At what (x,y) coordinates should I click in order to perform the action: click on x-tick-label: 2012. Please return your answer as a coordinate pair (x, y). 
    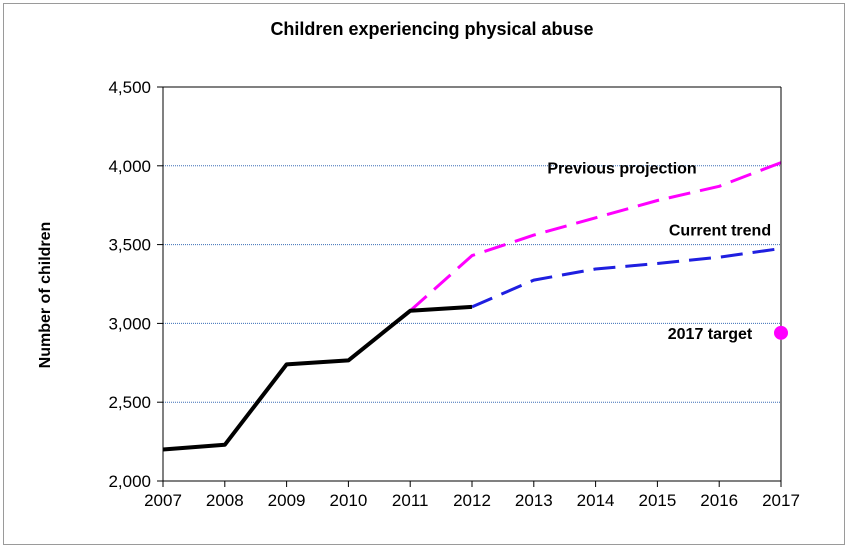
    Looking at the image, I should click on (472, 500).